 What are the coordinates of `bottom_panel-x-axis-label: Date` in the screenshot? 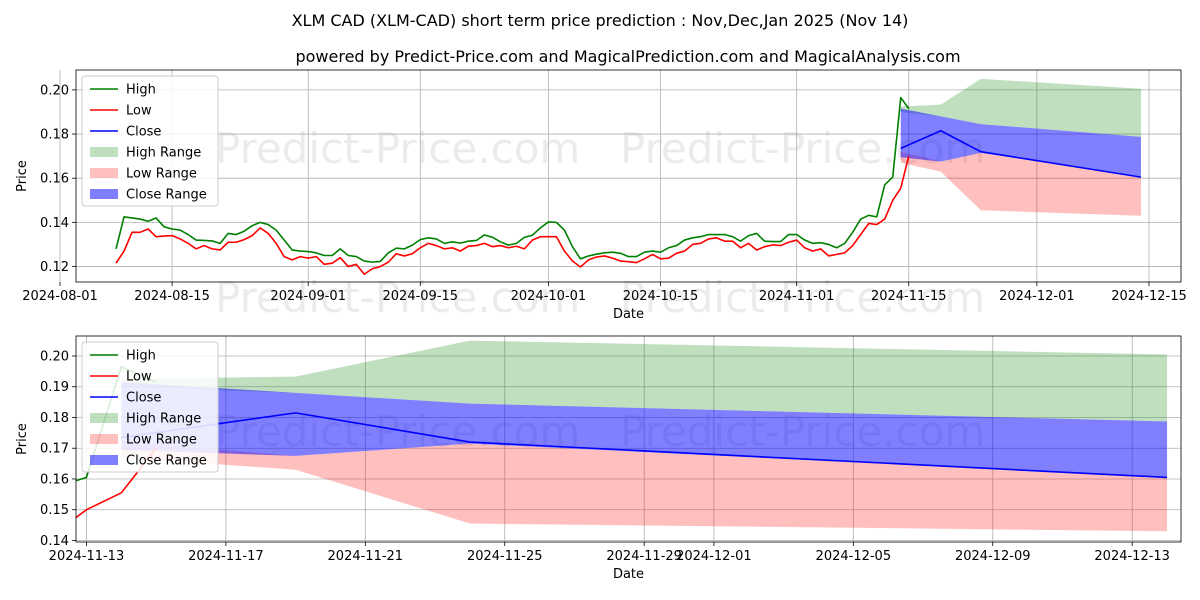 It's located at (628, 574).